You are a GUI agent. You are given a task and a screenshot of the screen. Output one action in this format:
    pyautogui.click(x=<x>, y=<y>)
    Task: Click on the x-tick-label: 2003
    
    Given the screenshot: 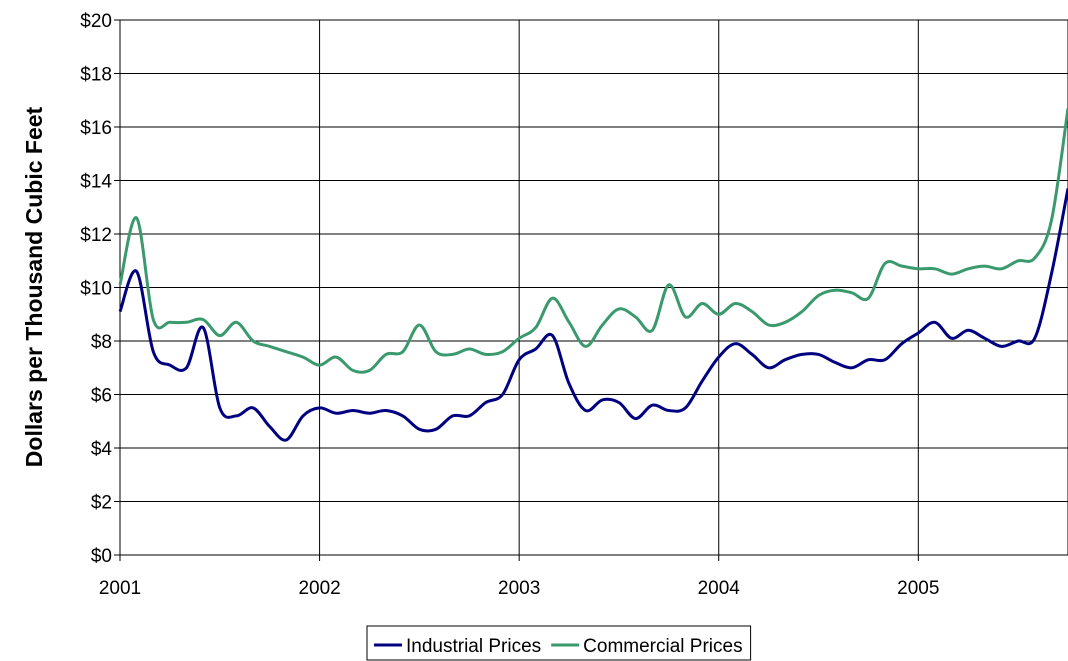 What is the action you would take?
    pyautogui.click(x=519, y=588)
    